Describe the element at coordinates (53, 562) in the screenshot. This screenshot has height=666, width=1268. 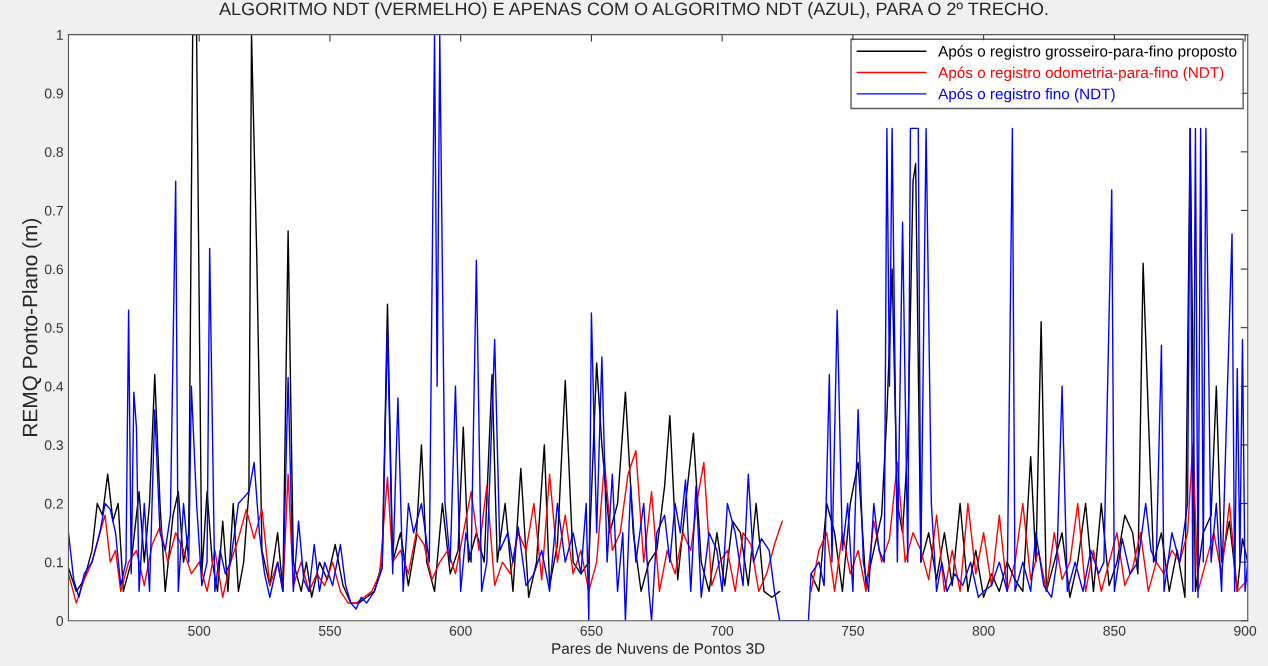
I see `y-tick-label: 0.1` at that location.